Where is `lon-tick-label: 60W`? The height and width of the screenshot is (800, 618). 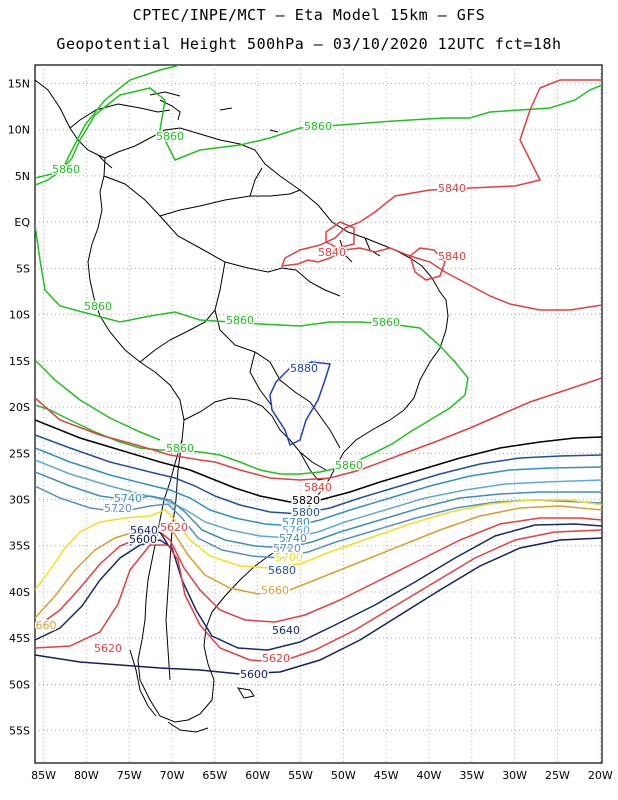
lon-tick-label: 60W is located at coordinates (257, 775).